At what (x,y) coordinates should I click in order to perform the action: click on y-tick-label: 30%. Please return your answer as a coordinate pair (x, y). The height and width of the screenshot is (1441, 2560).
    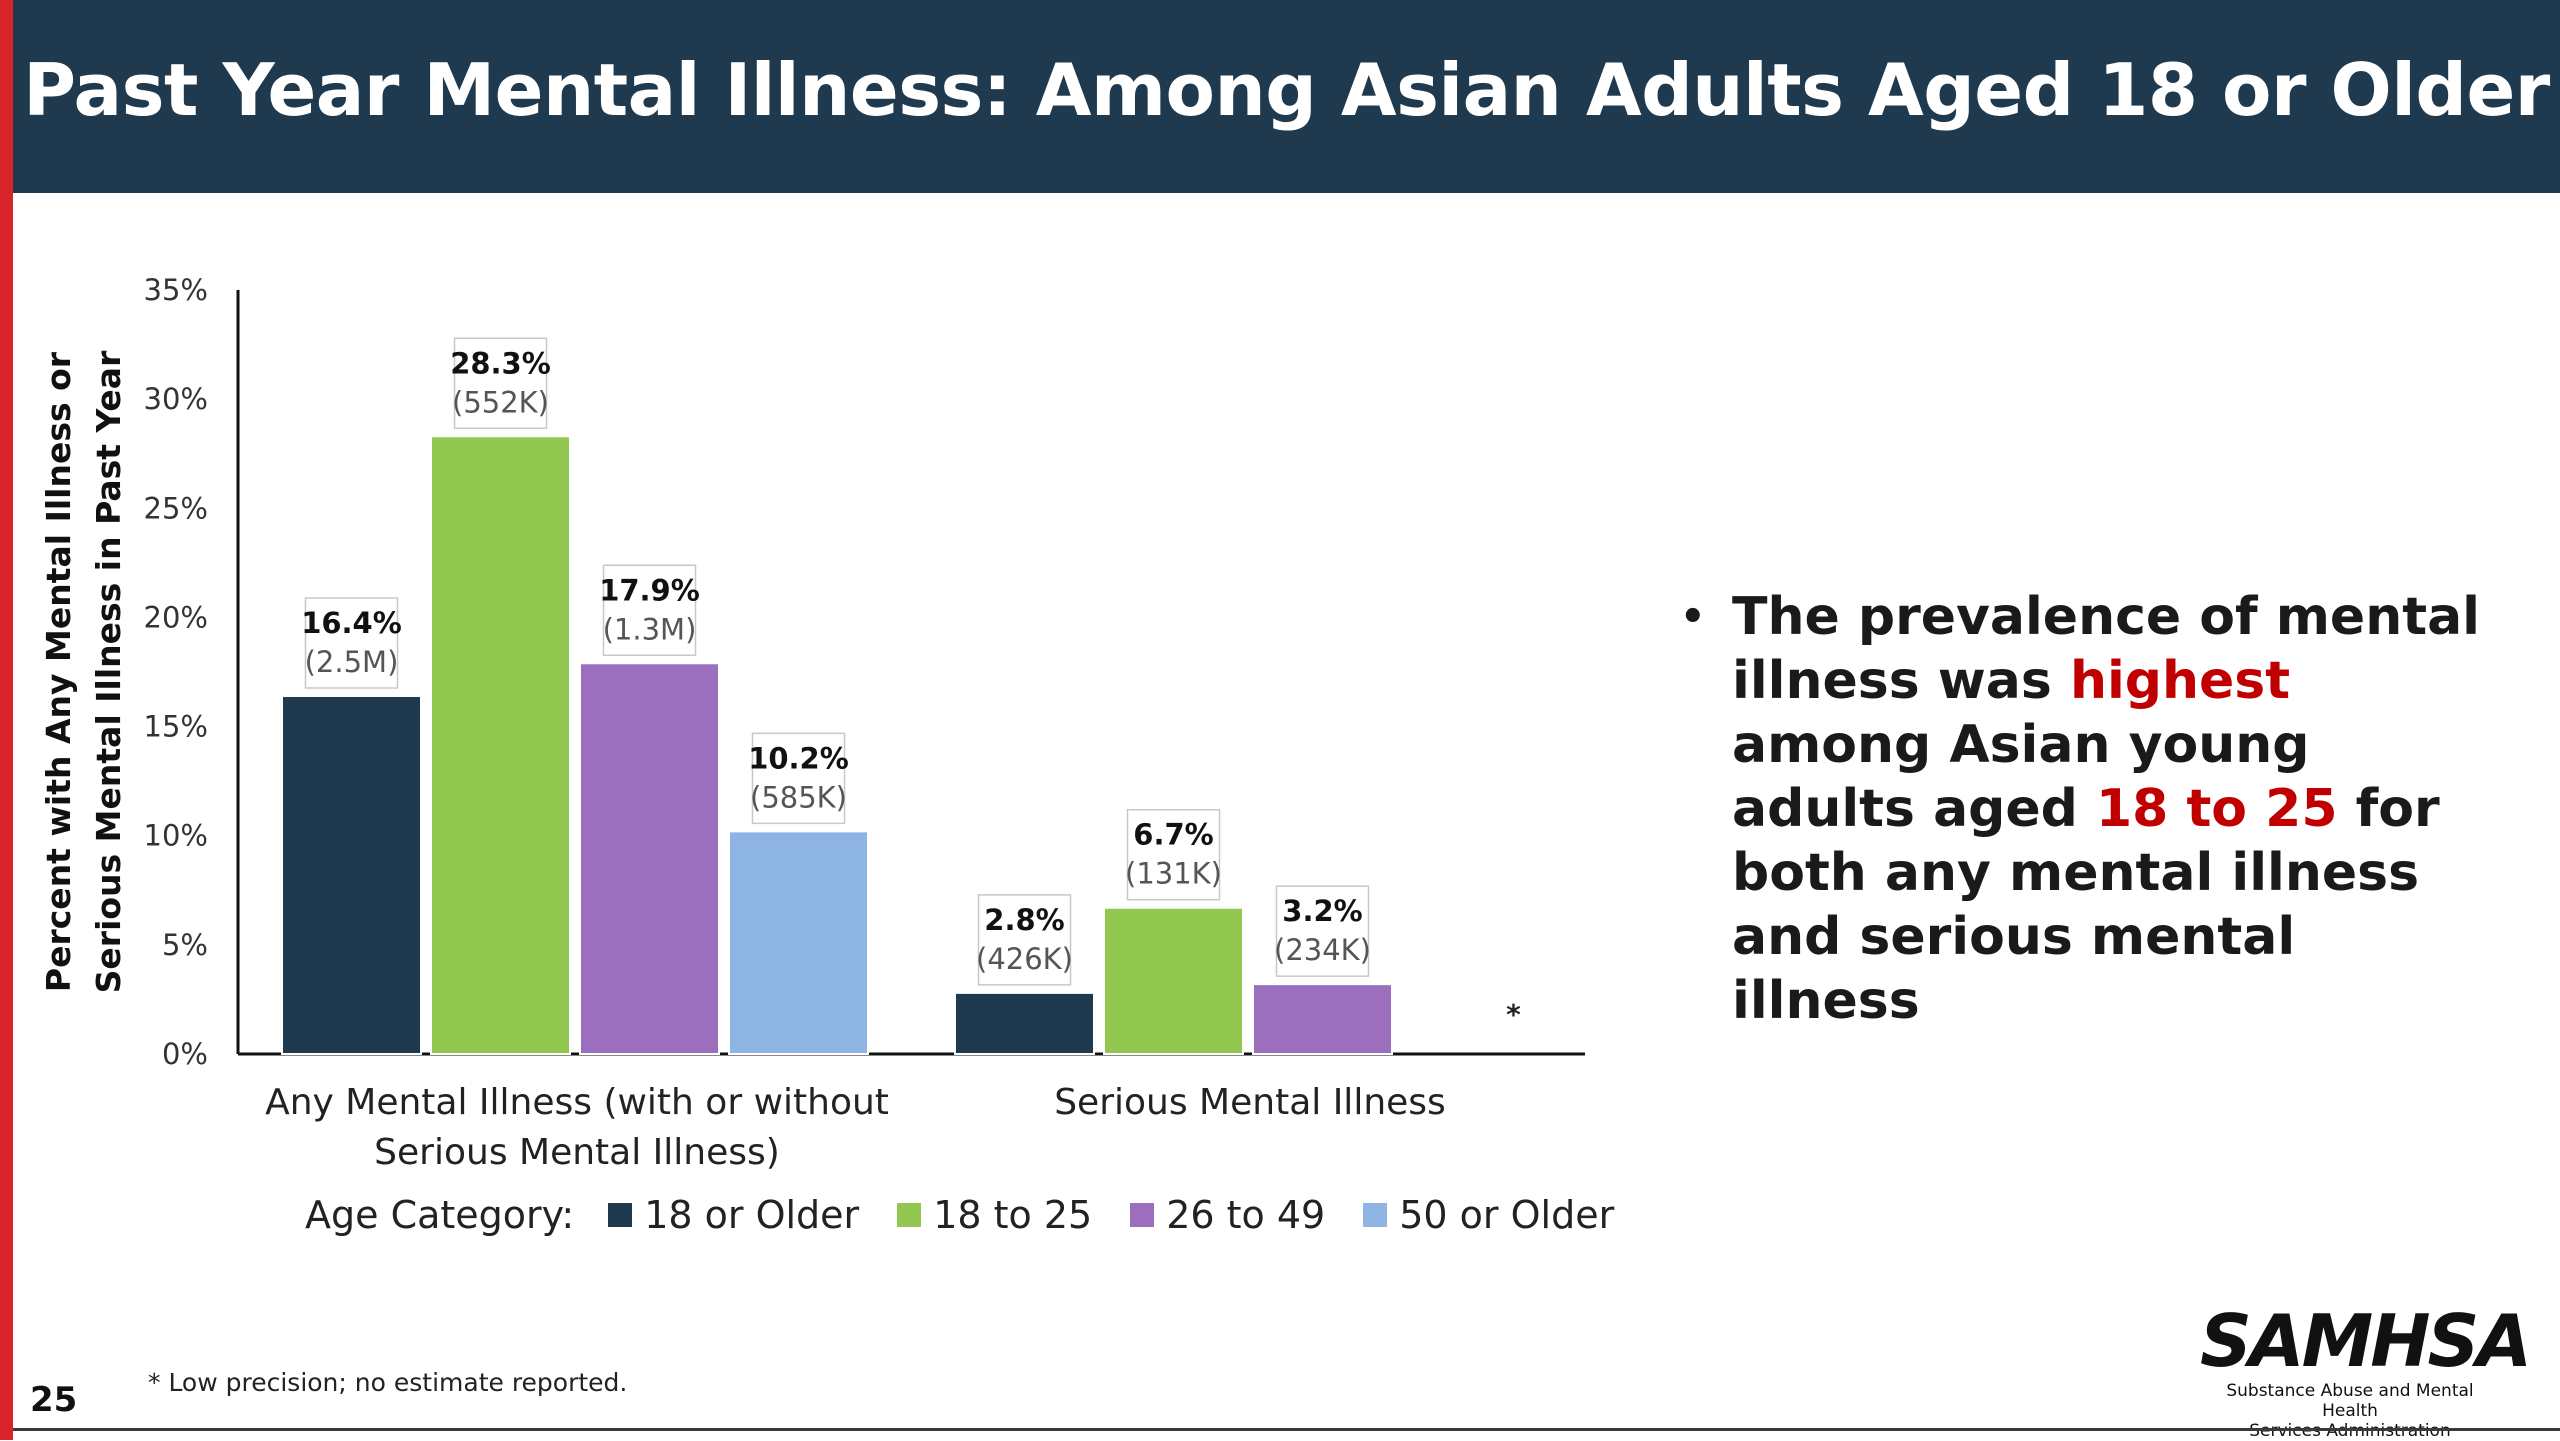
    Looking at the image, I should click on (176, 399).